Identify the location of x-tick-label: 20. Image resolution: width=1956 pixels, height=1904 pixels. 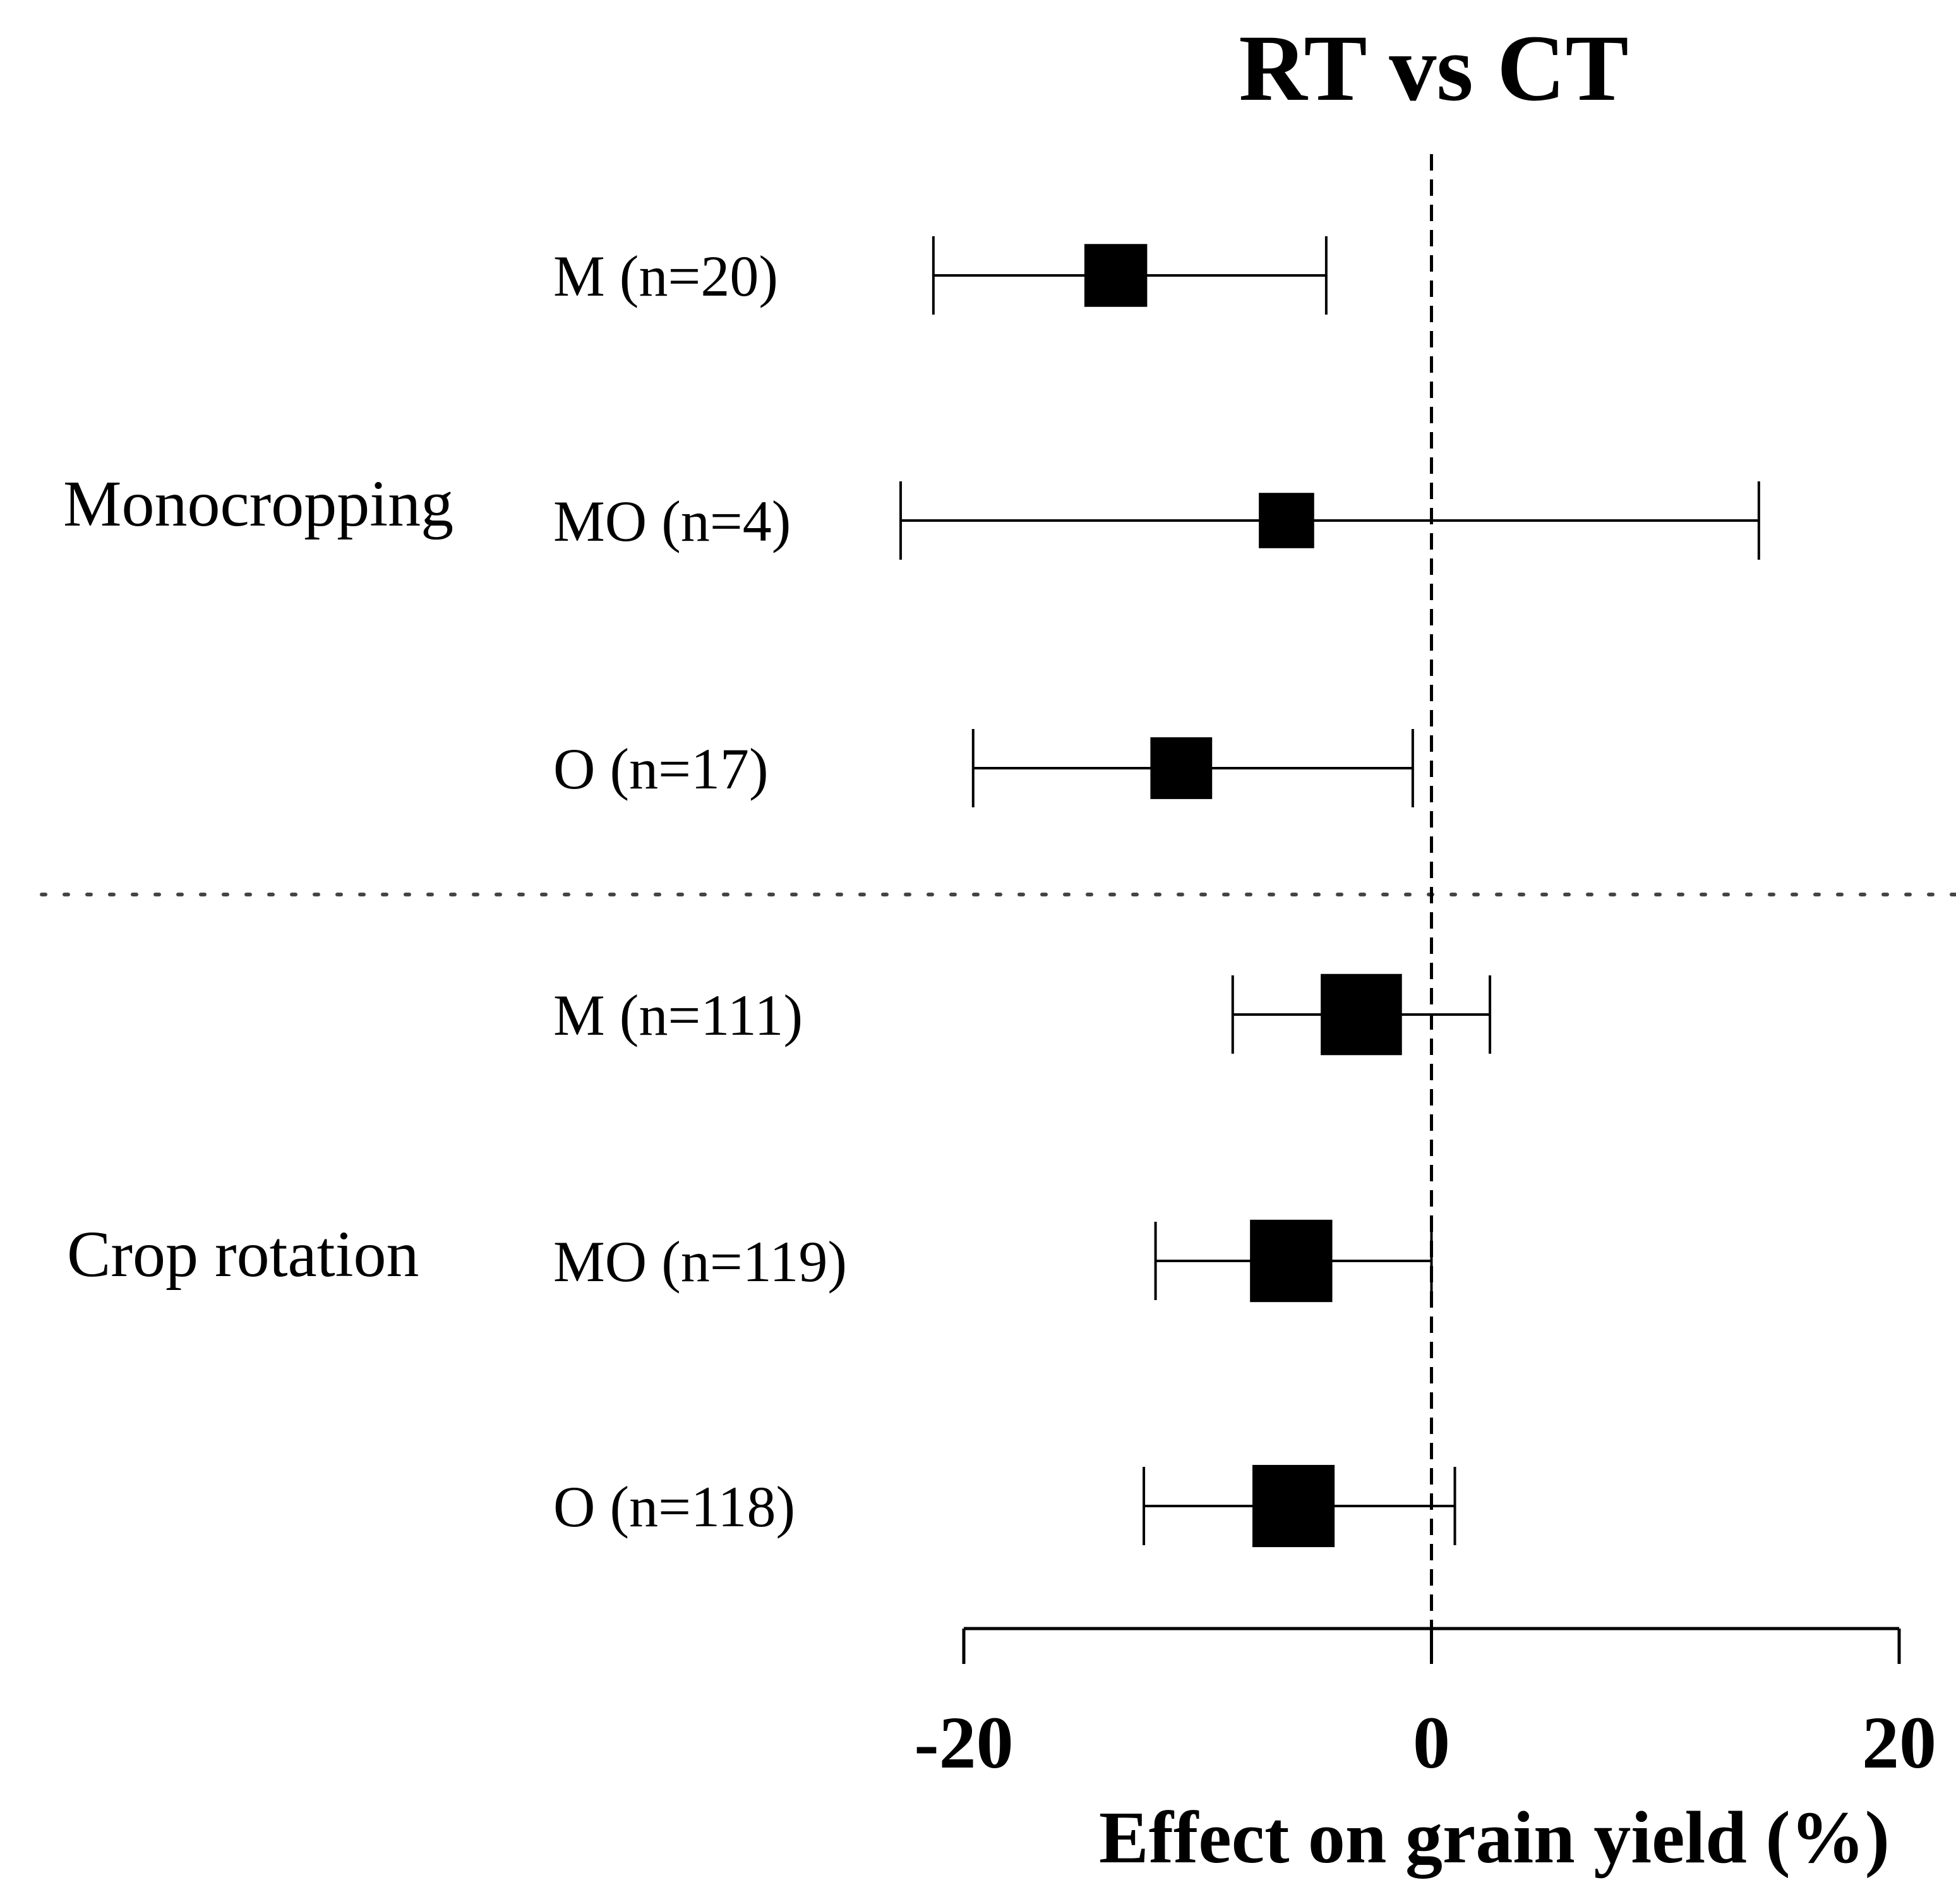
(1899, 1742).